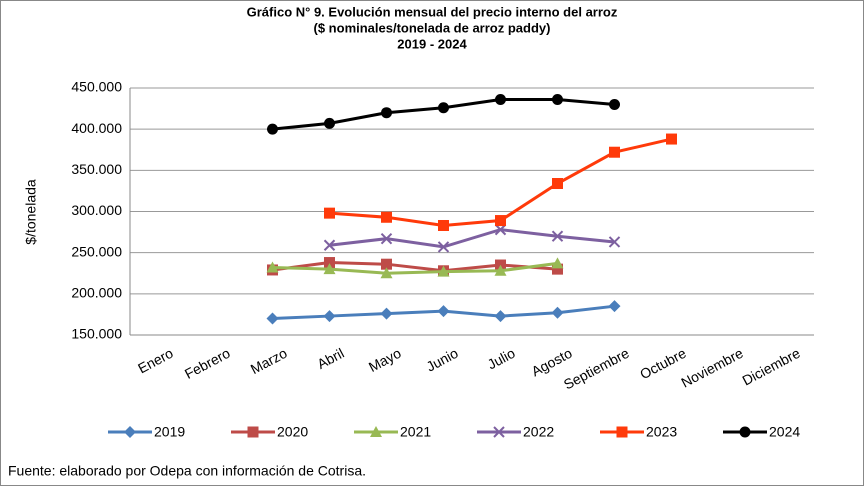 This screenshot has height=486, width=864. Describe the element at coordinates (96, 210) in the screenshot. I see `y-tick-label: 300.000` at that location.